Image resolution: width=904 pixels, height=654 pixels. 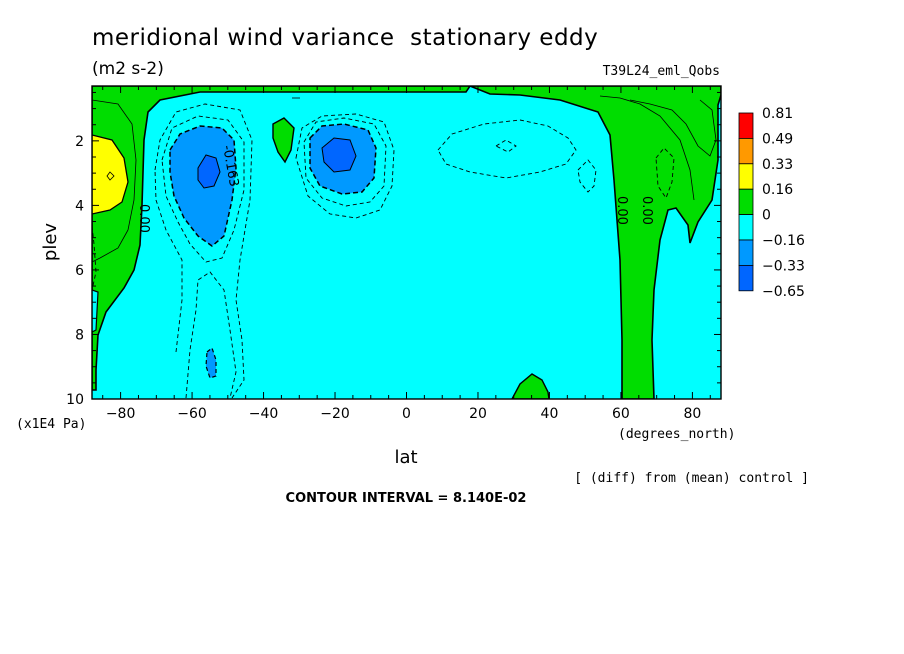 I want to click on legend-level-label: 0.16, so click(x=777, y=190).